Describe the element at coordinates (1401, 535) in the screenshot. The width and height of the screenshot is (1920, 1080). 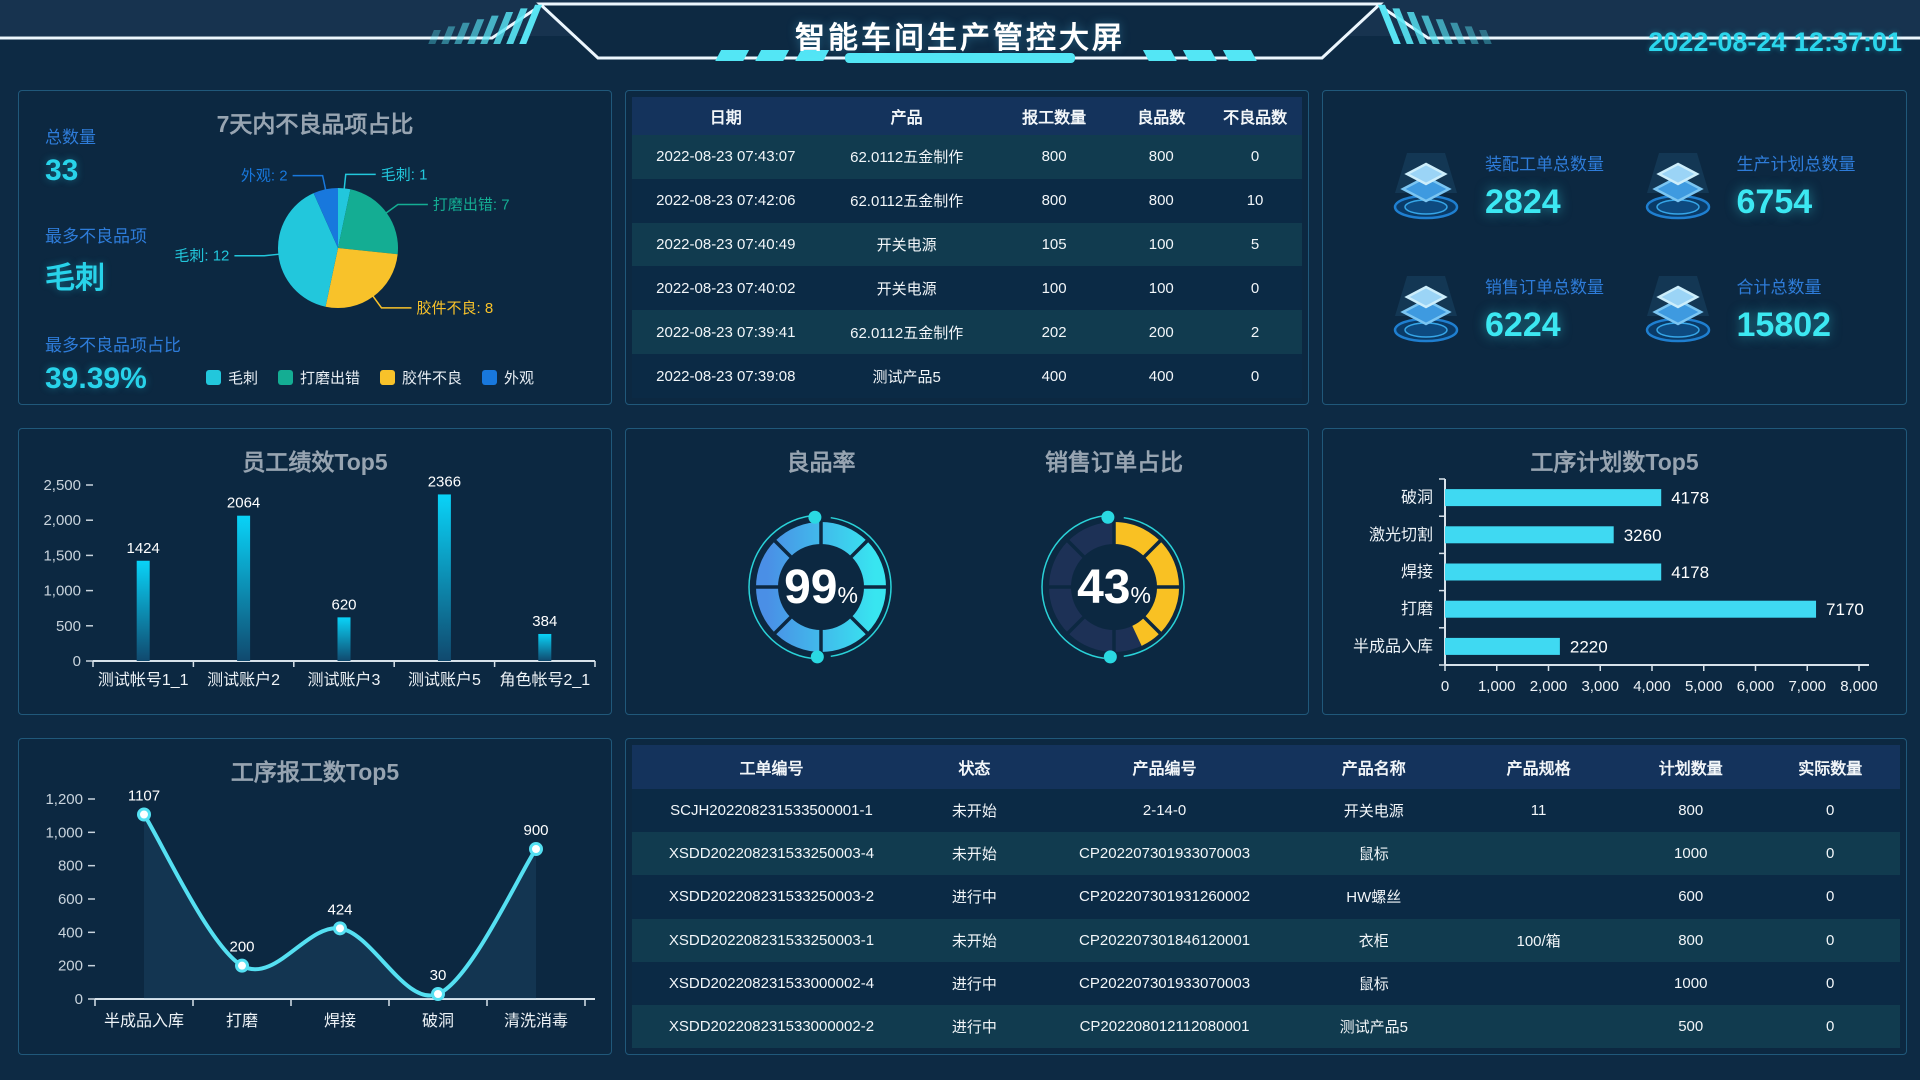
I see `y-category-label: 激光切割` at that location.